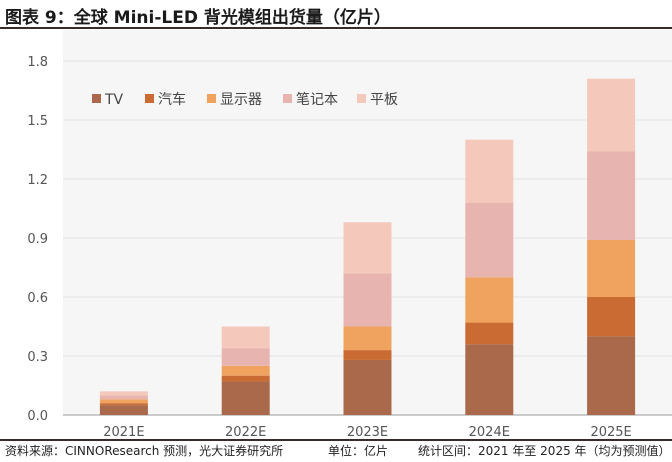 The image size is (672, 462). Describe the element at coordinates (245, 431) in the screenshot. I see `x-tick-label: 2022E` at that location.